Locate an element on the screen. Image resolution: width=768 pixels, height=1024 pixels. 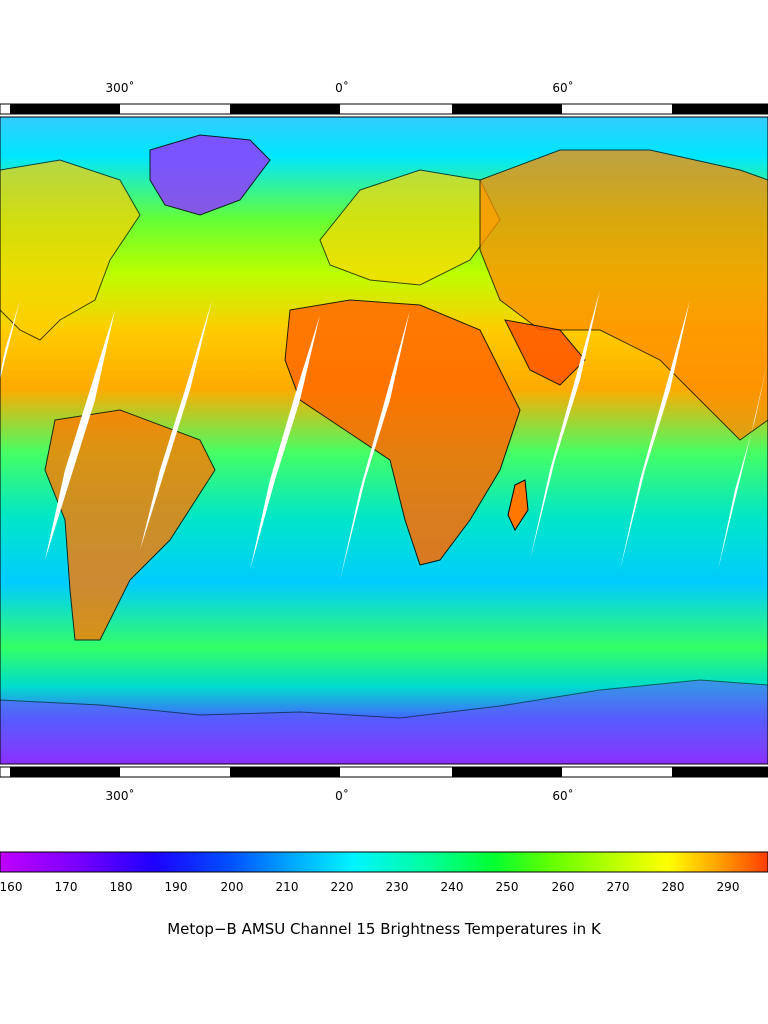
madagascar is located at coordinates (518, 505).